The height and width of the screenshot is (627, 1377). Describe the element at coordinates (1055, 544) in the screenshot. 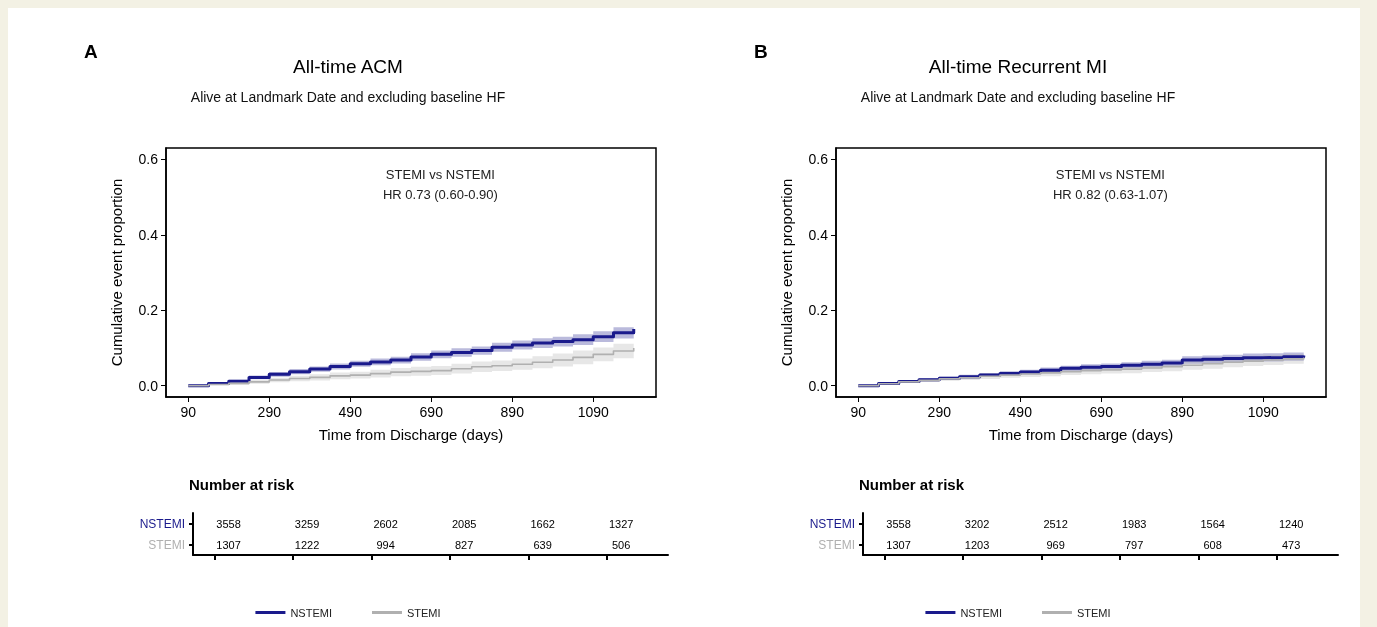

I see `text: 969` at that location.